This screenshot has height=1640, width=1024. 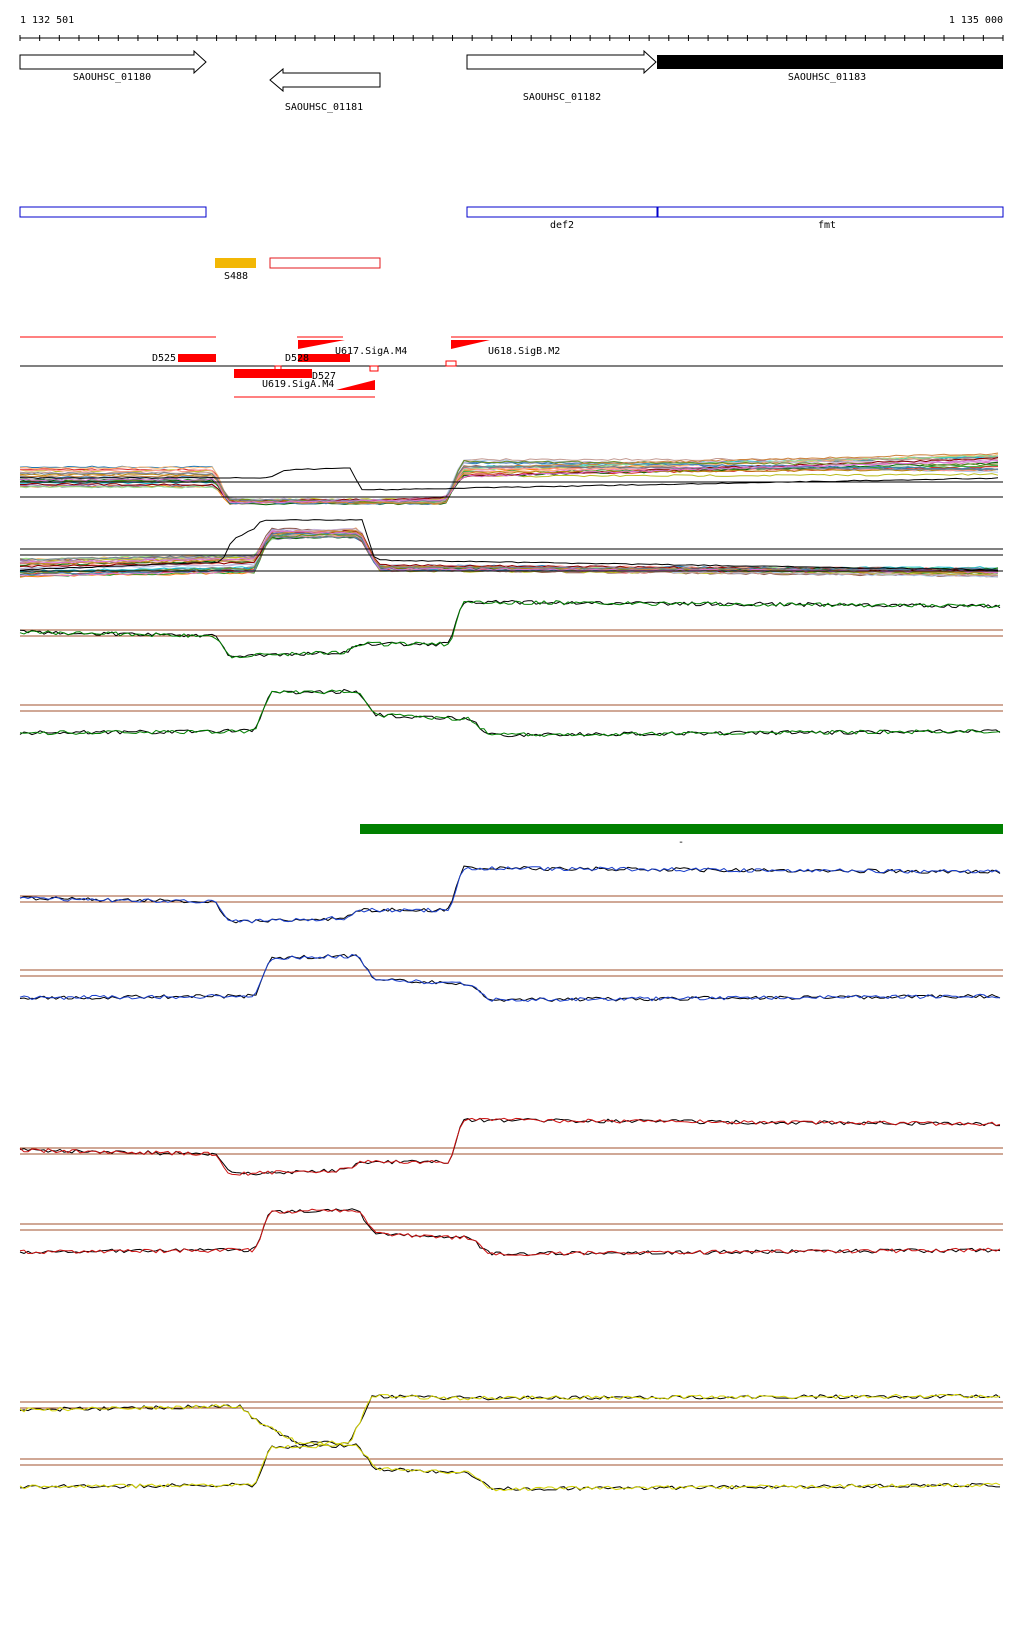 What do you see at coordinates (297, 358) in the screenshot?
I see `feature-label-d528: D528` at bounding box center [297, 358].